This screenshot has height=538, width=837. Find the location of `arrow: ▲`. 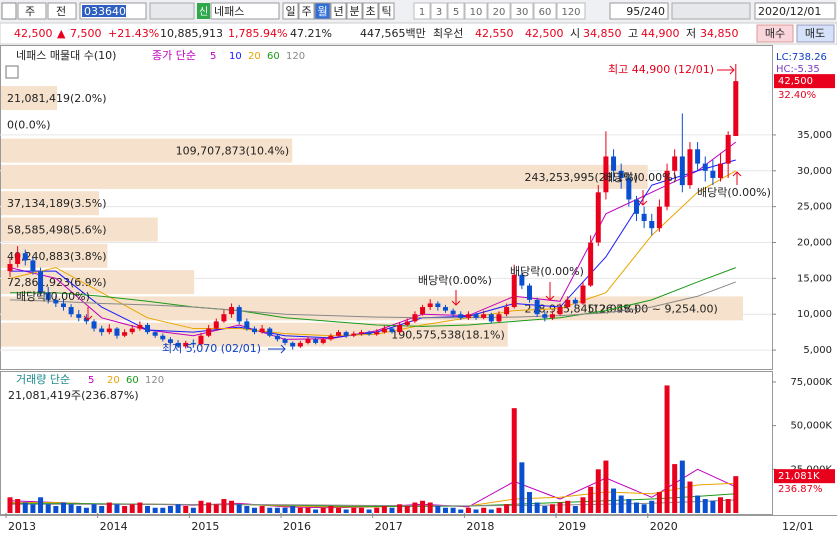

arrow: ▲ is located at coordinates (61, 33).